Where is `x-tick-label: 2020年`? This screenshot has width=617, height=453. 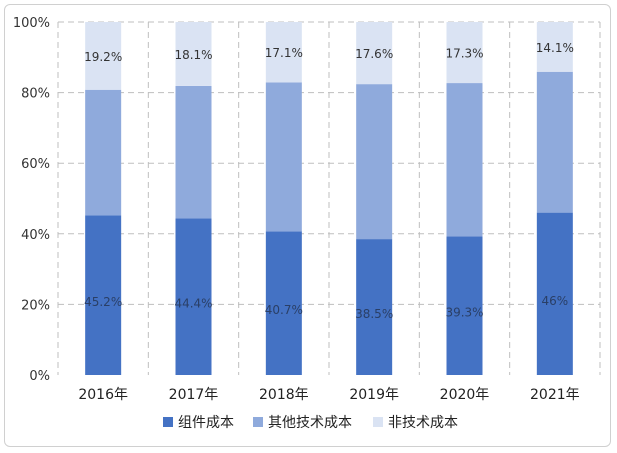 x-tick-label: 2020年 is located at coordinates (465, 395).